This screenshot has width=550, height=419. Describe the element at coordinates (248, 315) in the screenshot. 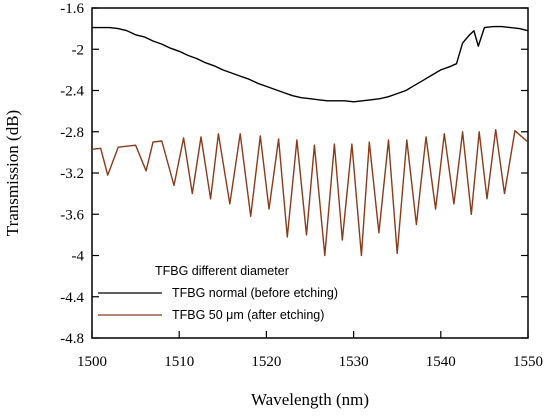

I see `legend-label-etched: TFBG 50 μm (after etching)` at that location.